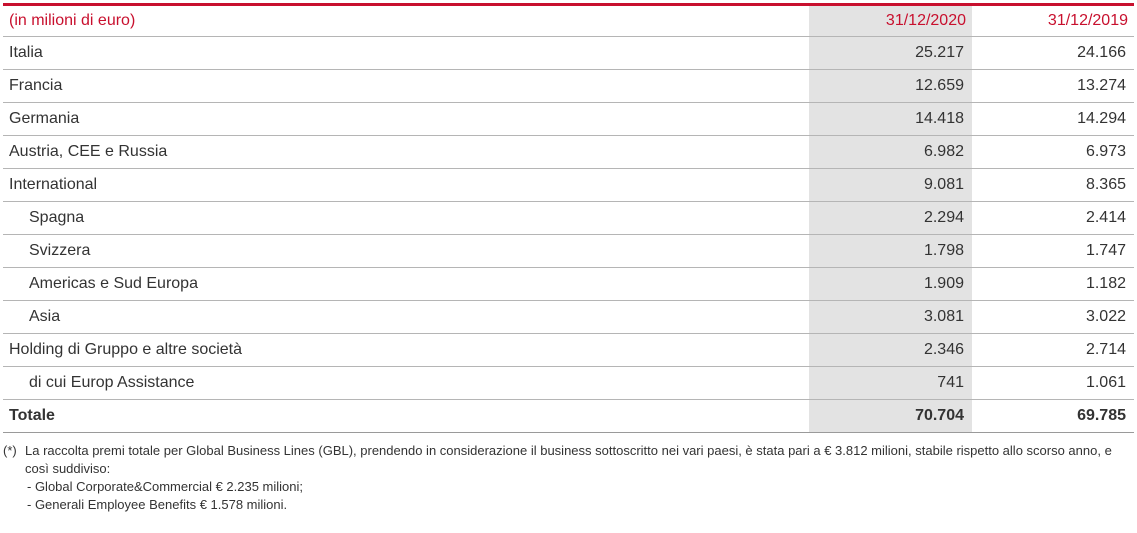  I want to click on value-2019: 6.973, so click(1053, 152).